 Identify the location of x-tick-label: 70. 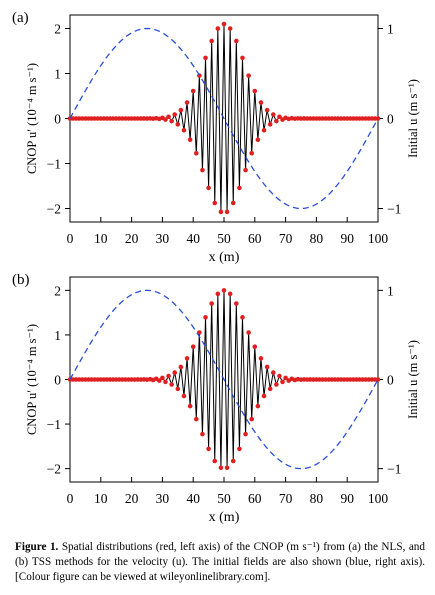
(286, 498).